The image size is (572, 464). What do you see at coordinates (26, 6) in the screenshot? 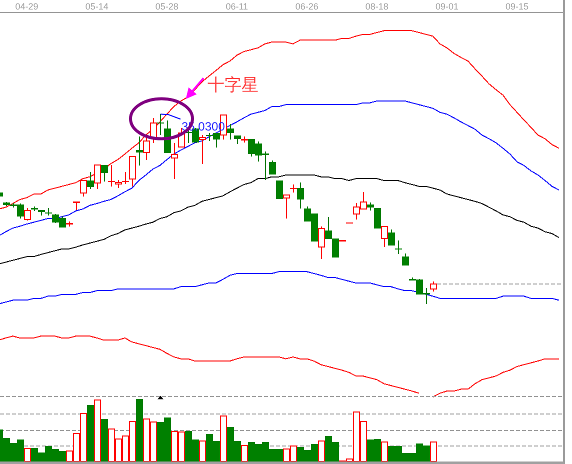
I see `tick-label: 04-29` at bounding box center [26, 6].